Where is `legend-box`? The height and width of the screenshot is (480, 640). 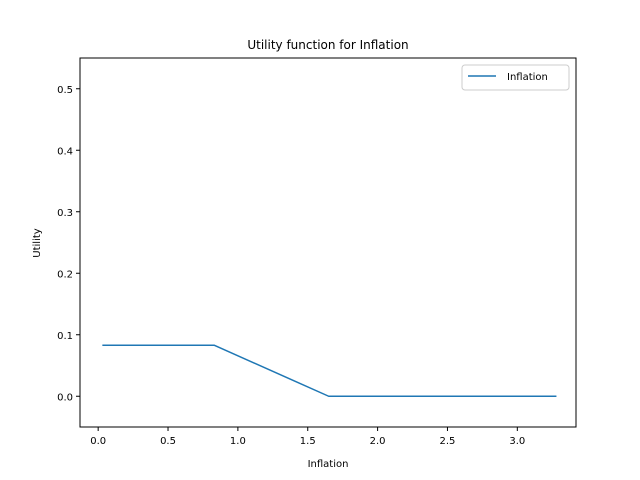 legend-box is located at coordinates (515, 77).